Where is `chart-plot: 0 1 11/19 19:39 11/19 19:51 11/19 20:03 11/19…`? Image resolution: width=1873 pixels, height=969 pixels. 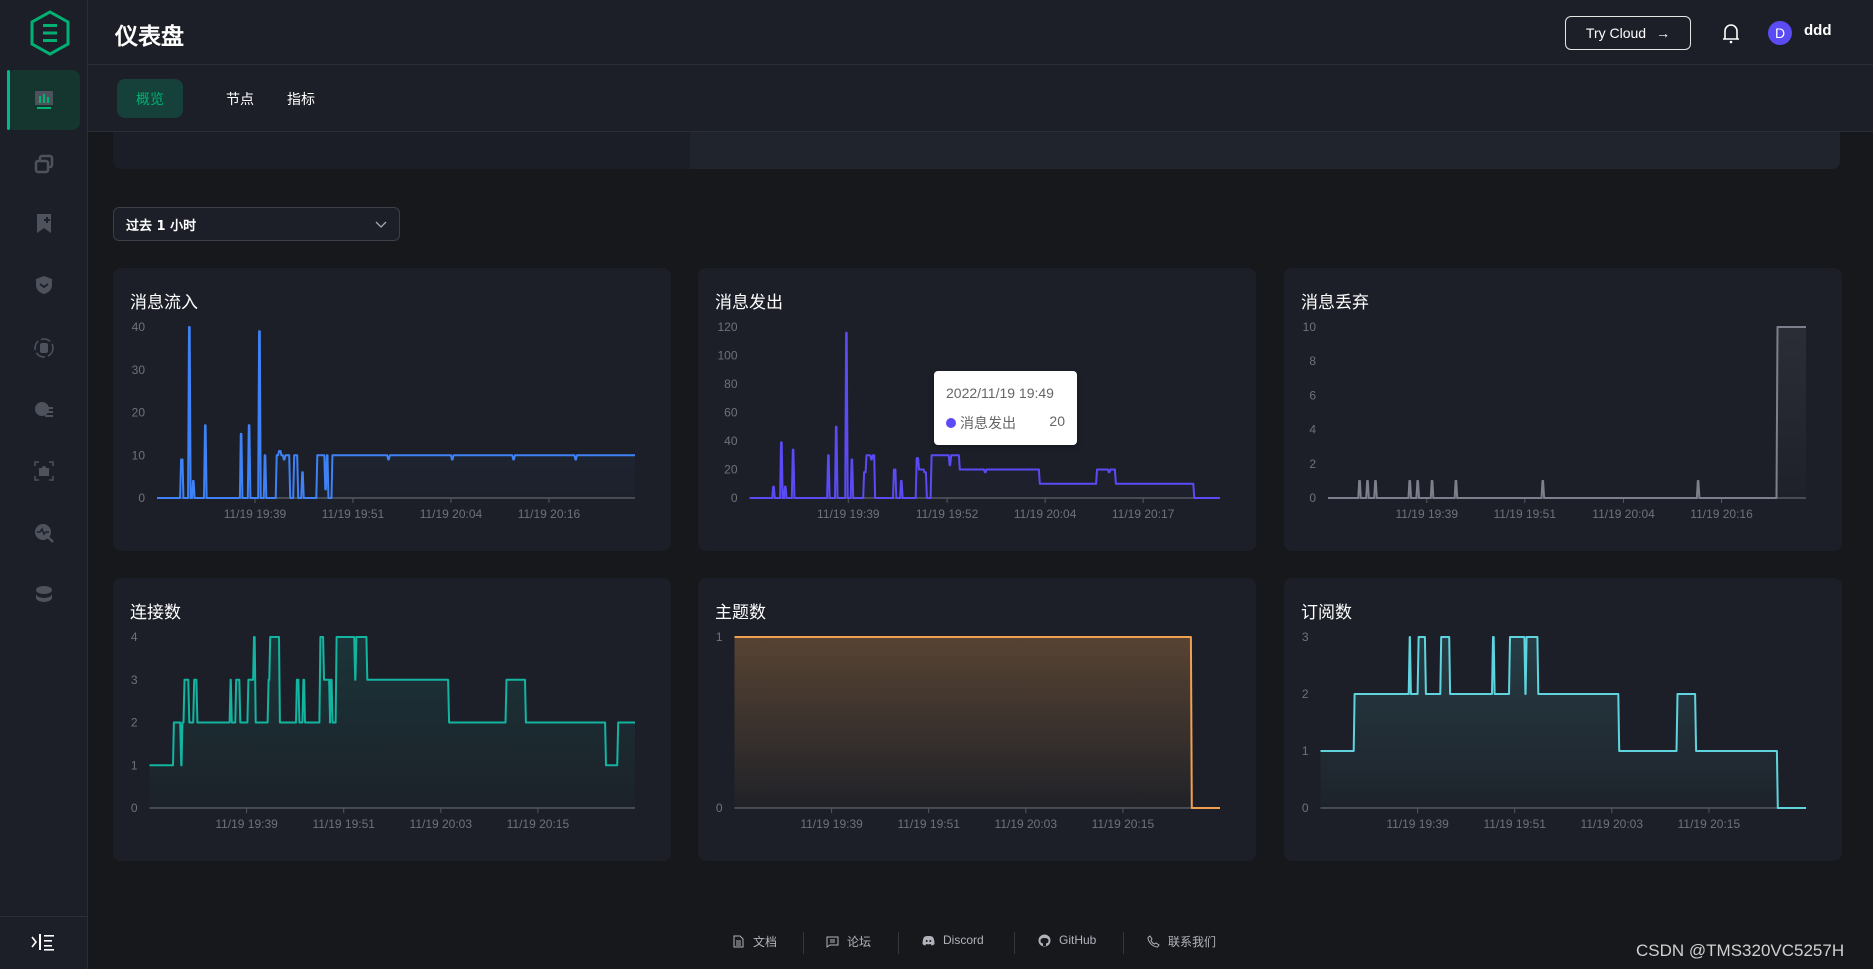
chart-plot: 0 1 11/19 19:39 11/19 19:51 11/19 20:03 11/19… is located at coordinates (968, 730).